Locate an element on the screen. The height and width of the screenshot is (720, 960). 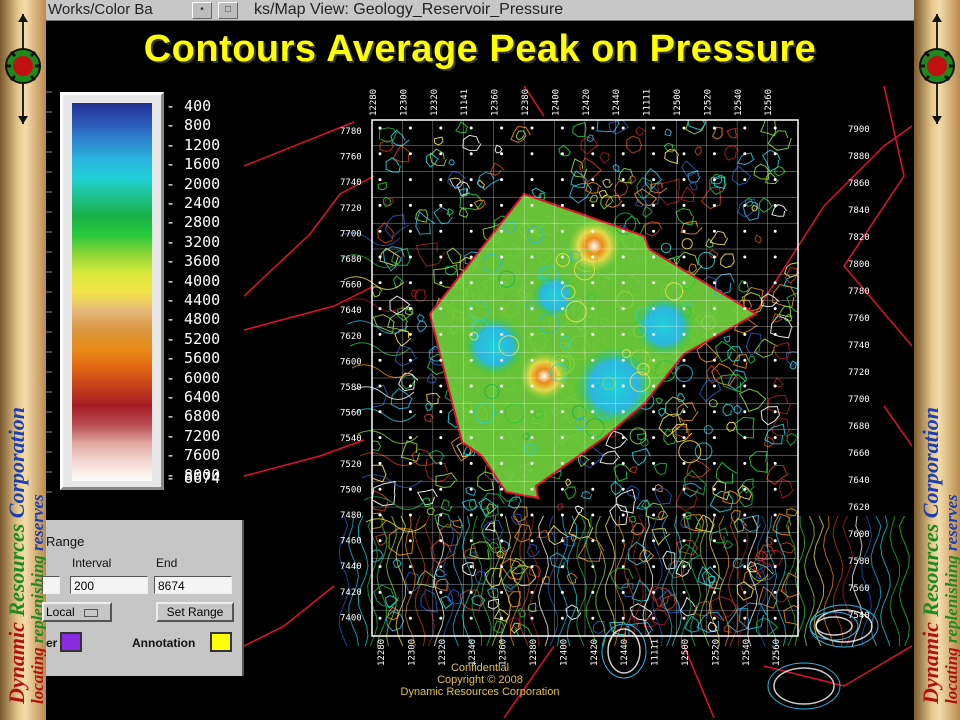
left-axis-label: 7620 is located at coordinates (351, 337).